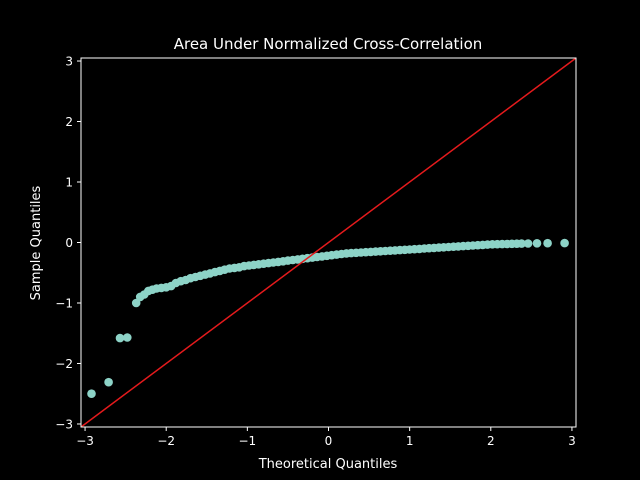  What do you see at coordinates (64, 303) in the screenshot?
I see `y-tick-label: −1` at bounding box center [64, 303].